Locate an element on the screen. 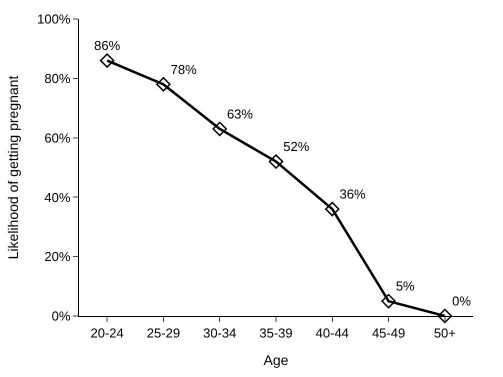 The height and width of the screenshot is (377, 503). data-label: 52% is located at coordinates (296, 146).